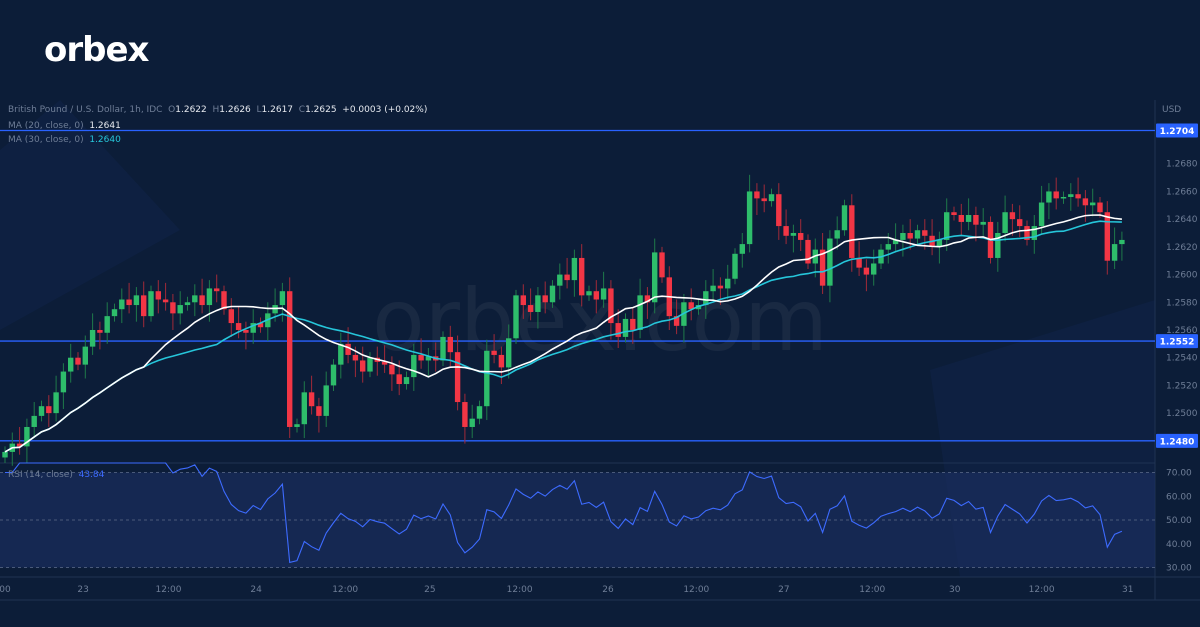  What do you see at coordinates (1177, 343) in the screenshot?
I see `level-price-label: 1.2552` at bounding box center [1177, 343].